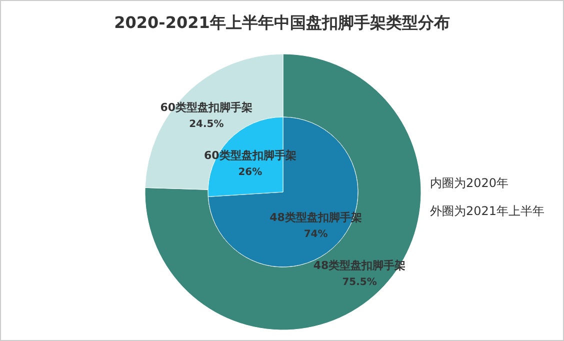  What do you see at coordinates (359, 282) in the screenshot?
I see `data-label: 75.5%` at bounding box center [359, 282].